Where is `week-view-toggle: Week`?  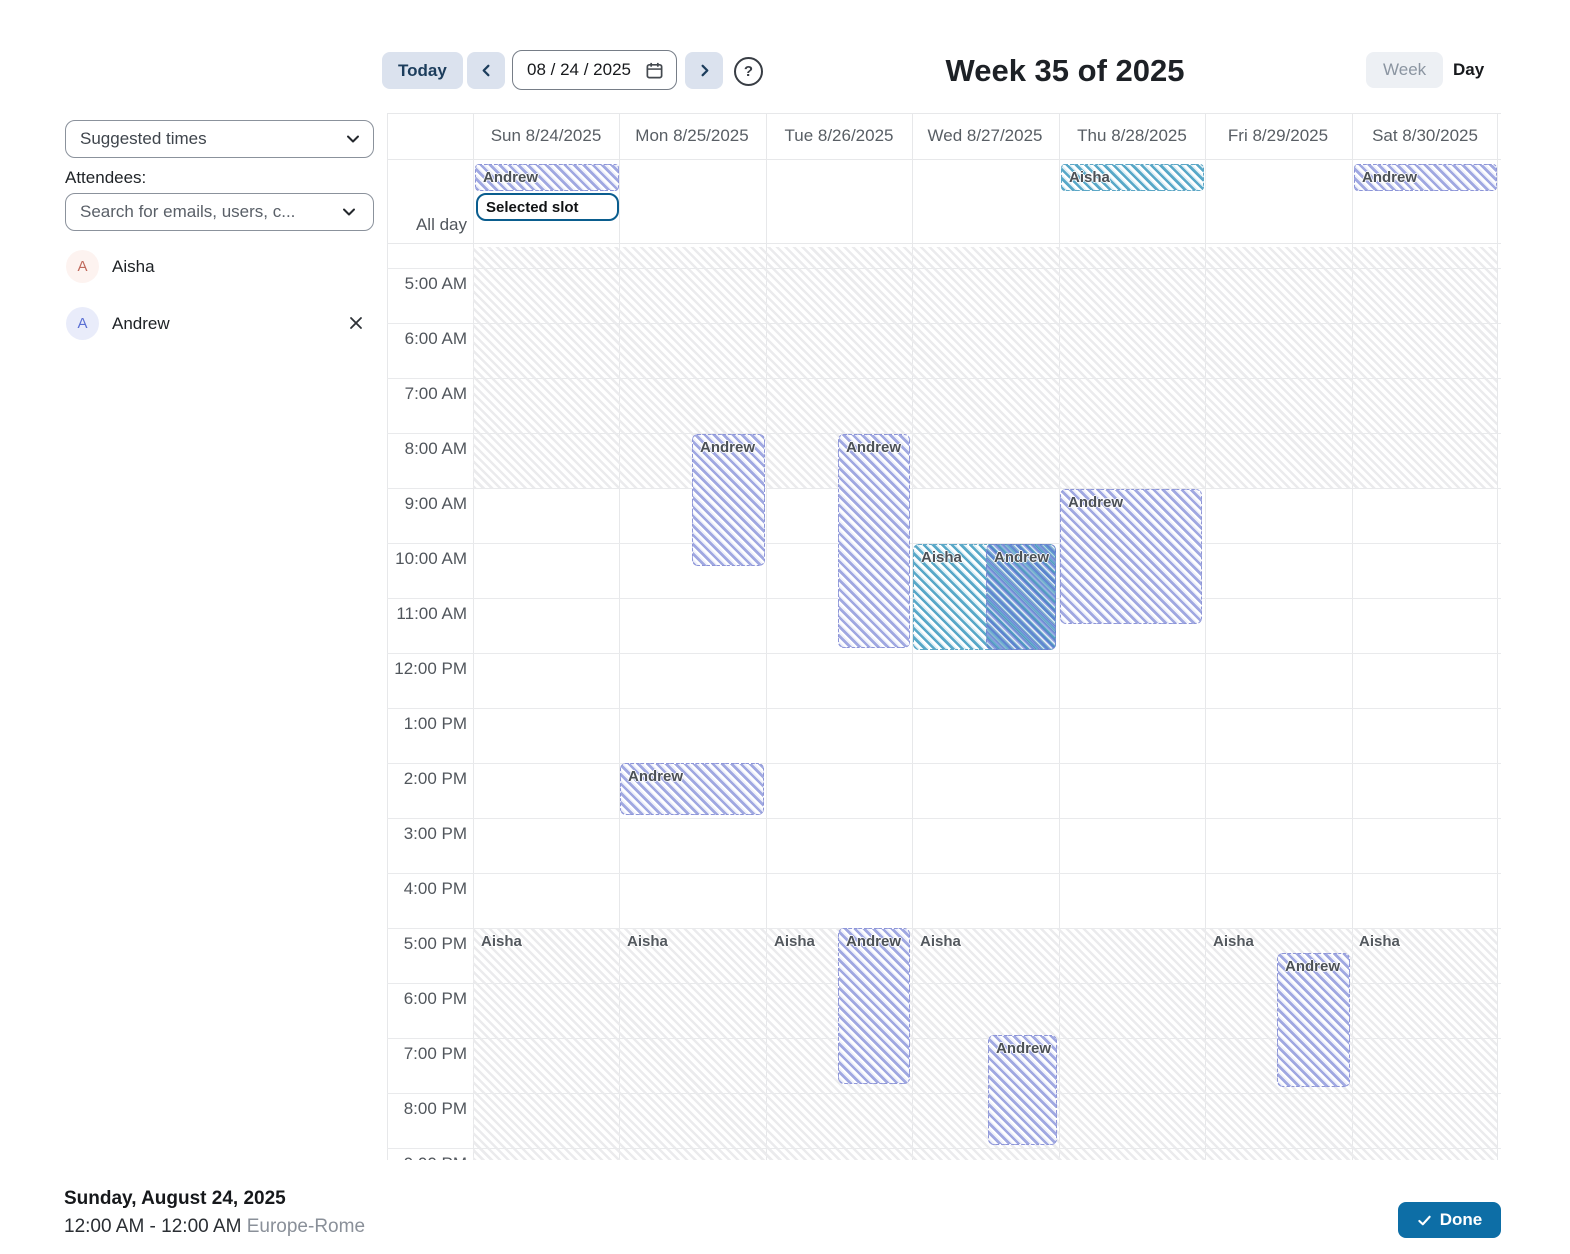
week-view-toggle: Week is located at coordinates (1405, 70).